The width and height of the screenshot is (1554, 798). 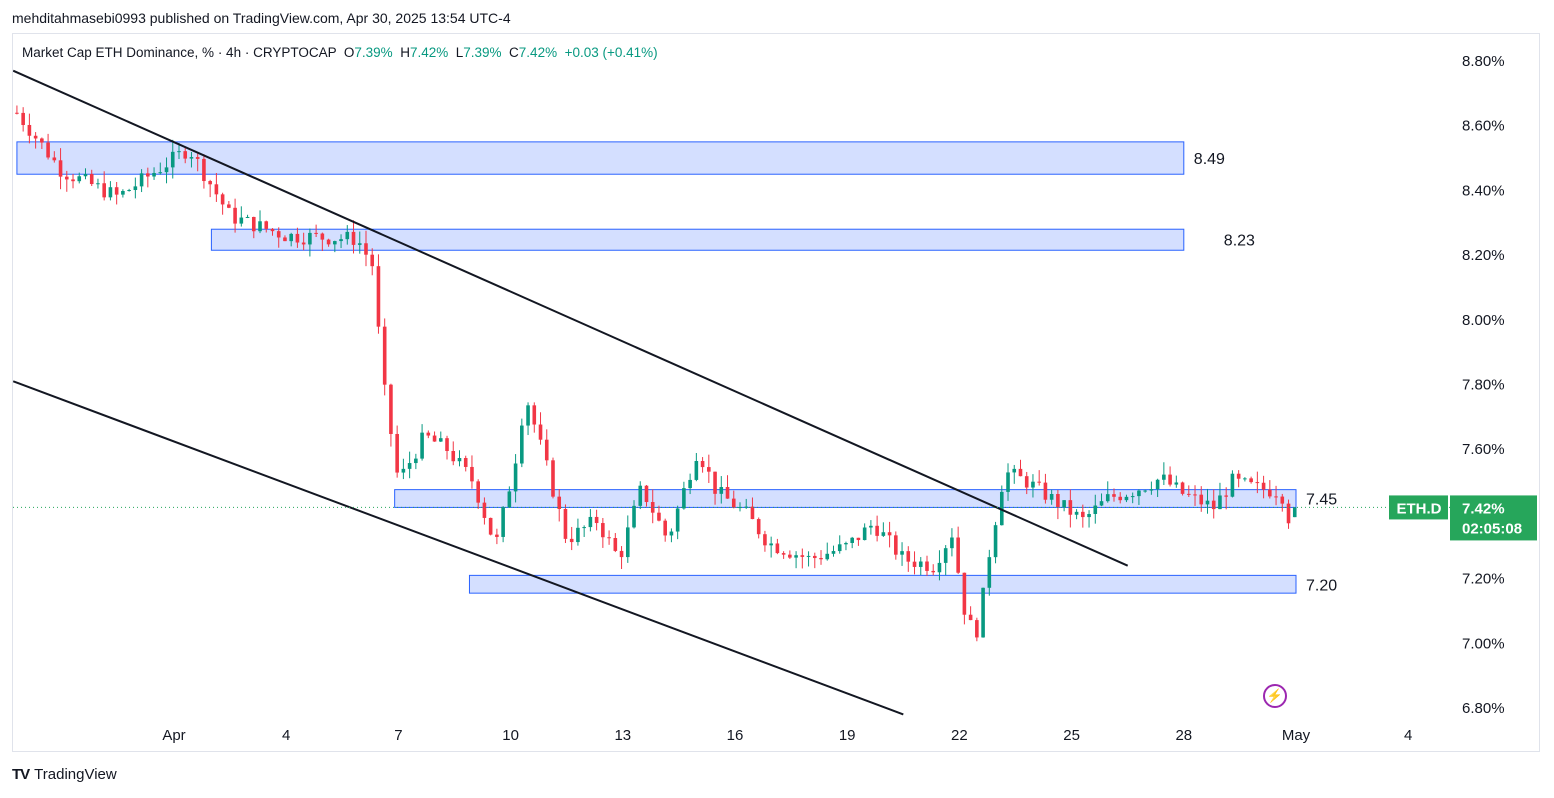 I want to click on x-tick-label: 13, so click(x=622, y=735).